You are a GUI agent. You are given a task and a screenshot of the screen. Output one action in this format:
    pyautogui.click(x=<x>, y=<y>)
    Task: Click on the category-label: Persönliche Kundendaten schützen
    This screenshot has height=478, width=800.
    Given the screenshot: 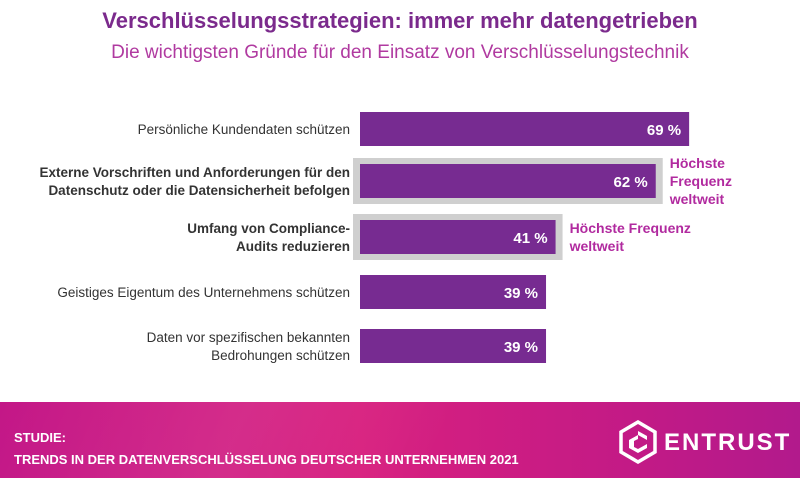 What is the action you would take?
    pyautogui.click(x=244, y=129)
    